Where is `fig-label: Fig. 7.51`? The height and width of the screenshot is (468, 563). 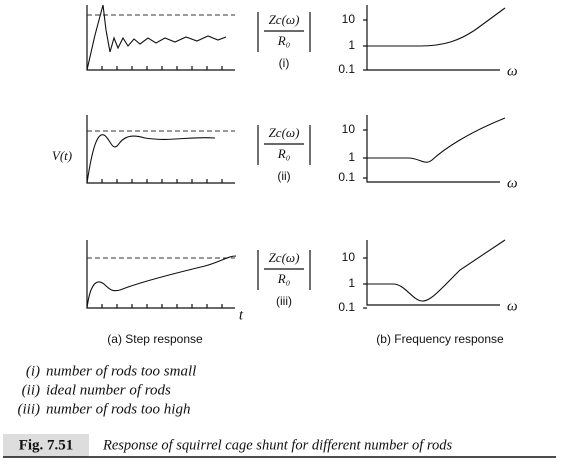 fig-label: Fig. 7.51 is located at coordinates (46, 445).